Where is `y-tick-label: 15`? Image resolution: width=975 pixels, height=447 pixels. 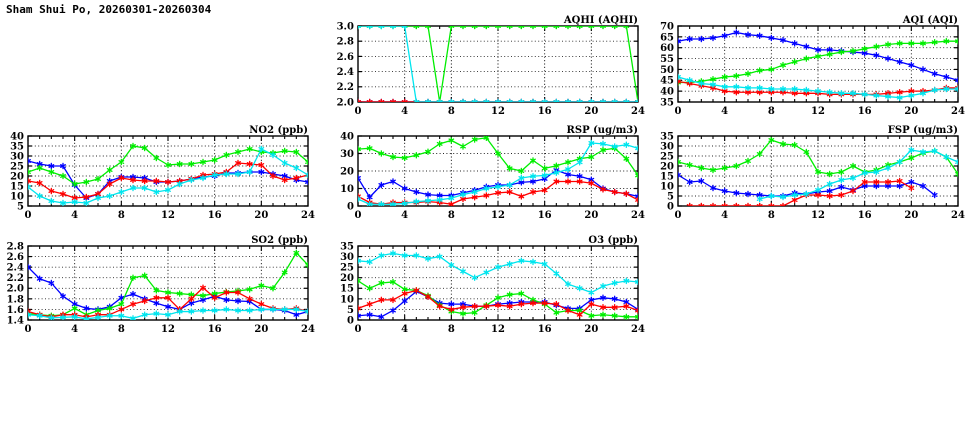 y-tick-label: 15 is located at coordinates (347, 289).